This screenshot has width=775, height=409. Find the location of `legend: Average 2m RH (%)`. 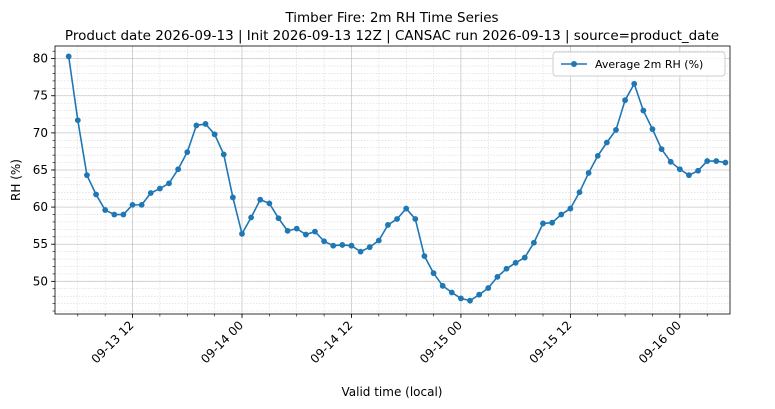

legend: Average 2m RH (%) is located at coordinates (639, 64).